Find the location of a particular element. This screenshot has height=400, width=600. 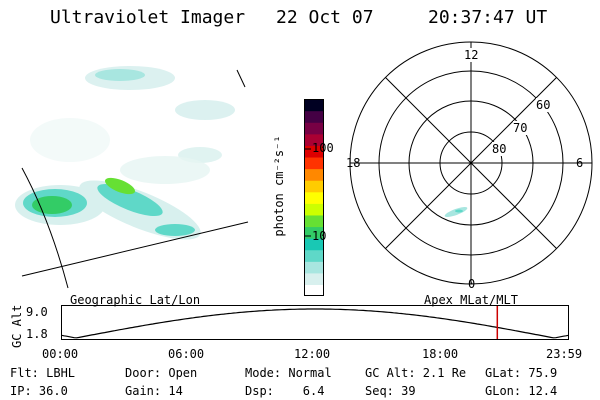

image-boundary-line is located at coordinates (135, 249).